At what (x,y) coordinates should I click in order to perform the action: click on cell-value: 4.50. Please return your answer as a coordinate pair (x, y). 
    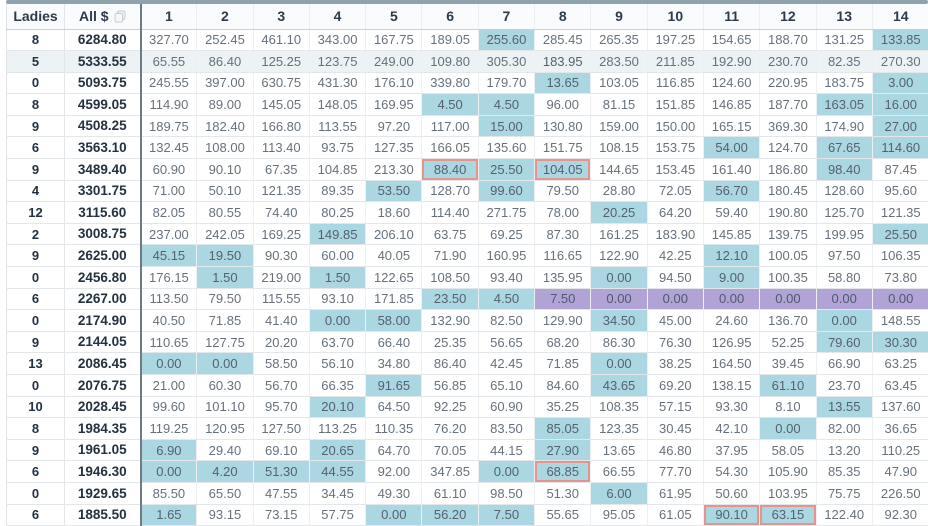
    Looking at the image, I should click on (450, 104).